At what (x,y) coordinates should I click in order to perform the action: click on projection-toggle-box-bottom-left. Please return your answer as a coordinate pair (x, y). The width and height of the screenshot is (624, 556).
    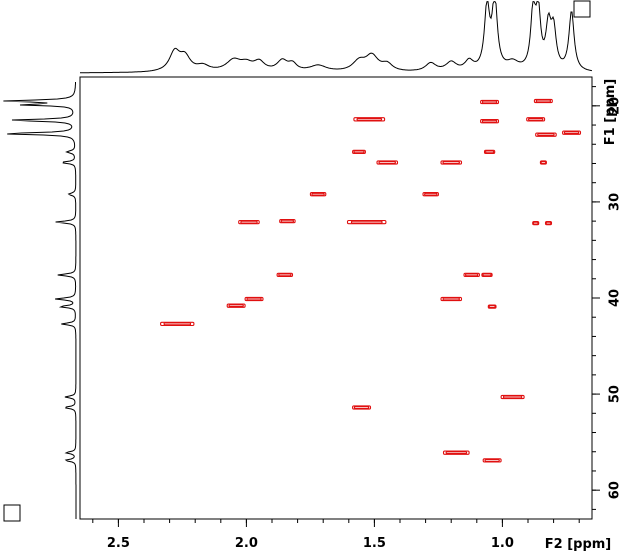
    Looking at the image, I should click on (12, 513).